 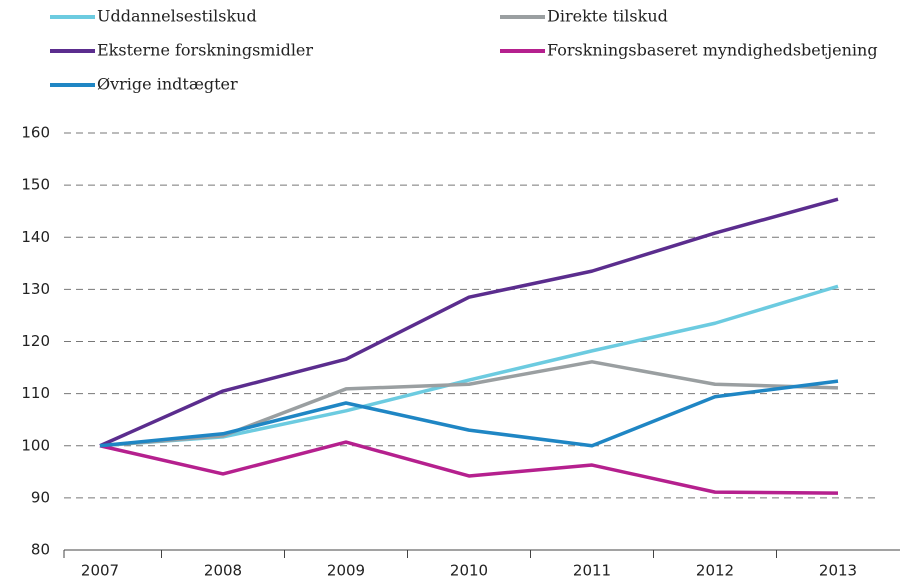 What do you see at coordinates (592, 570) in the screenshot?
I see `x-tick-label: 2011` at bounding box center [592, 570].